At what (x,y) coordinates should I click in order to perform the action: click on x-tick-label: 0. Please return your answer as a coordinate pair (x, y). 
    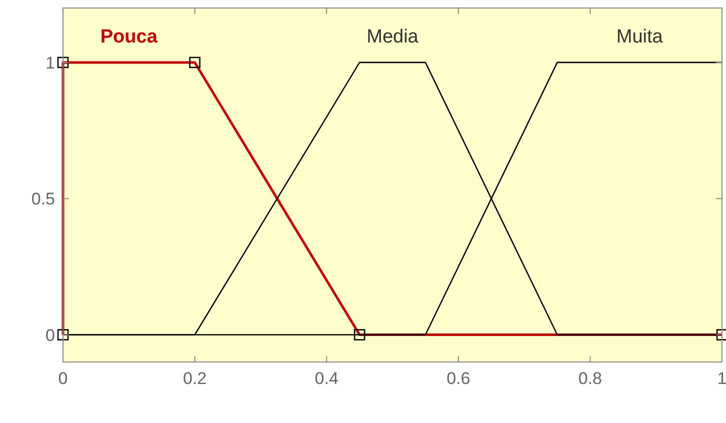
    Looking at the image, I should click on (63, 378).